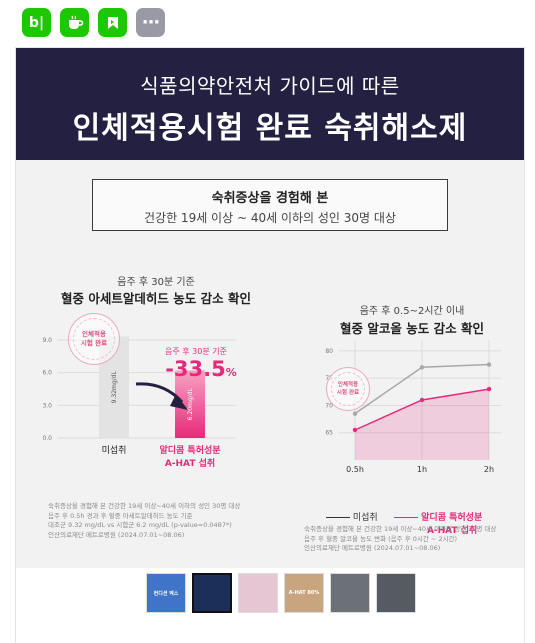 This screenshot has width=535, height=643. What do you see at coordinates (412, 328) in the screenshot?
I see `right-caption-bold: 혈중 알코올 농도 감소 확인` at bounding box center [412, 328].